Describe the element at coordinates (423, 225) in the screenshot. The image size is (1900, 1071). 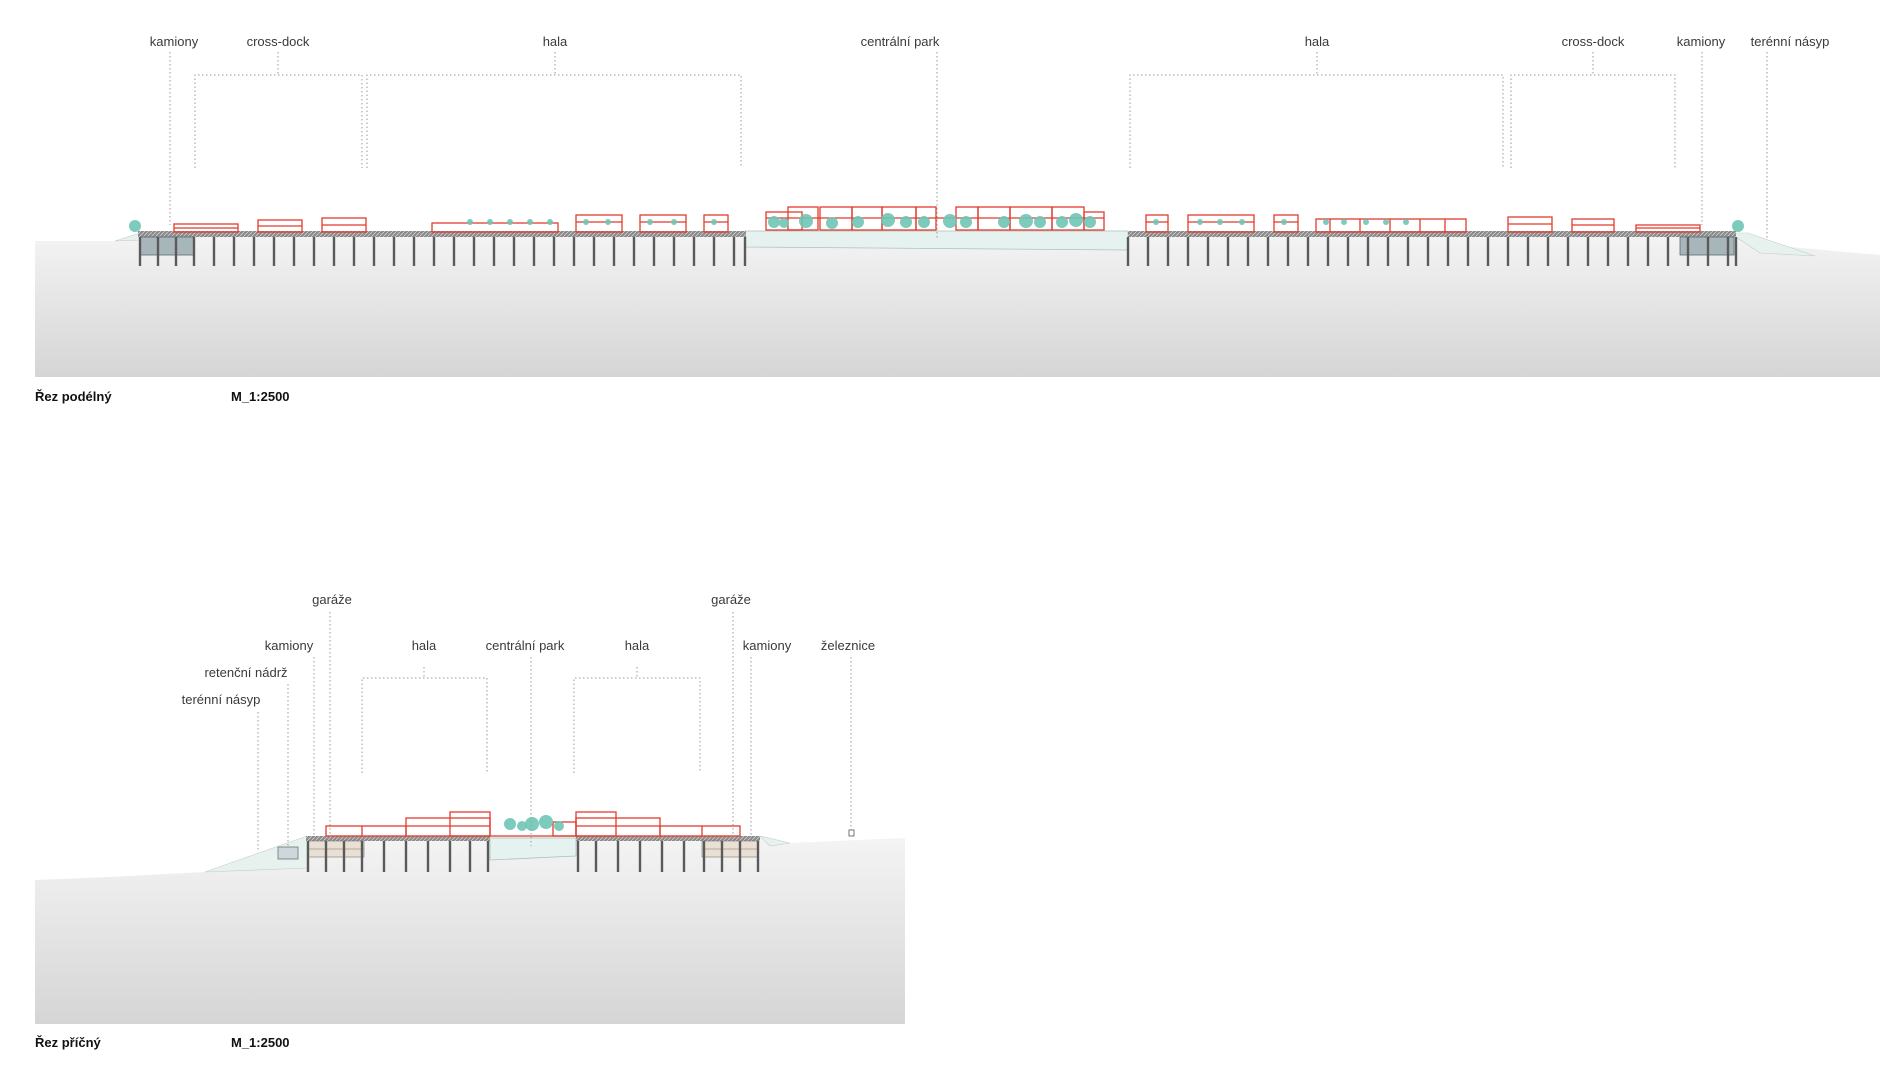
I see `trees-left` at that location.